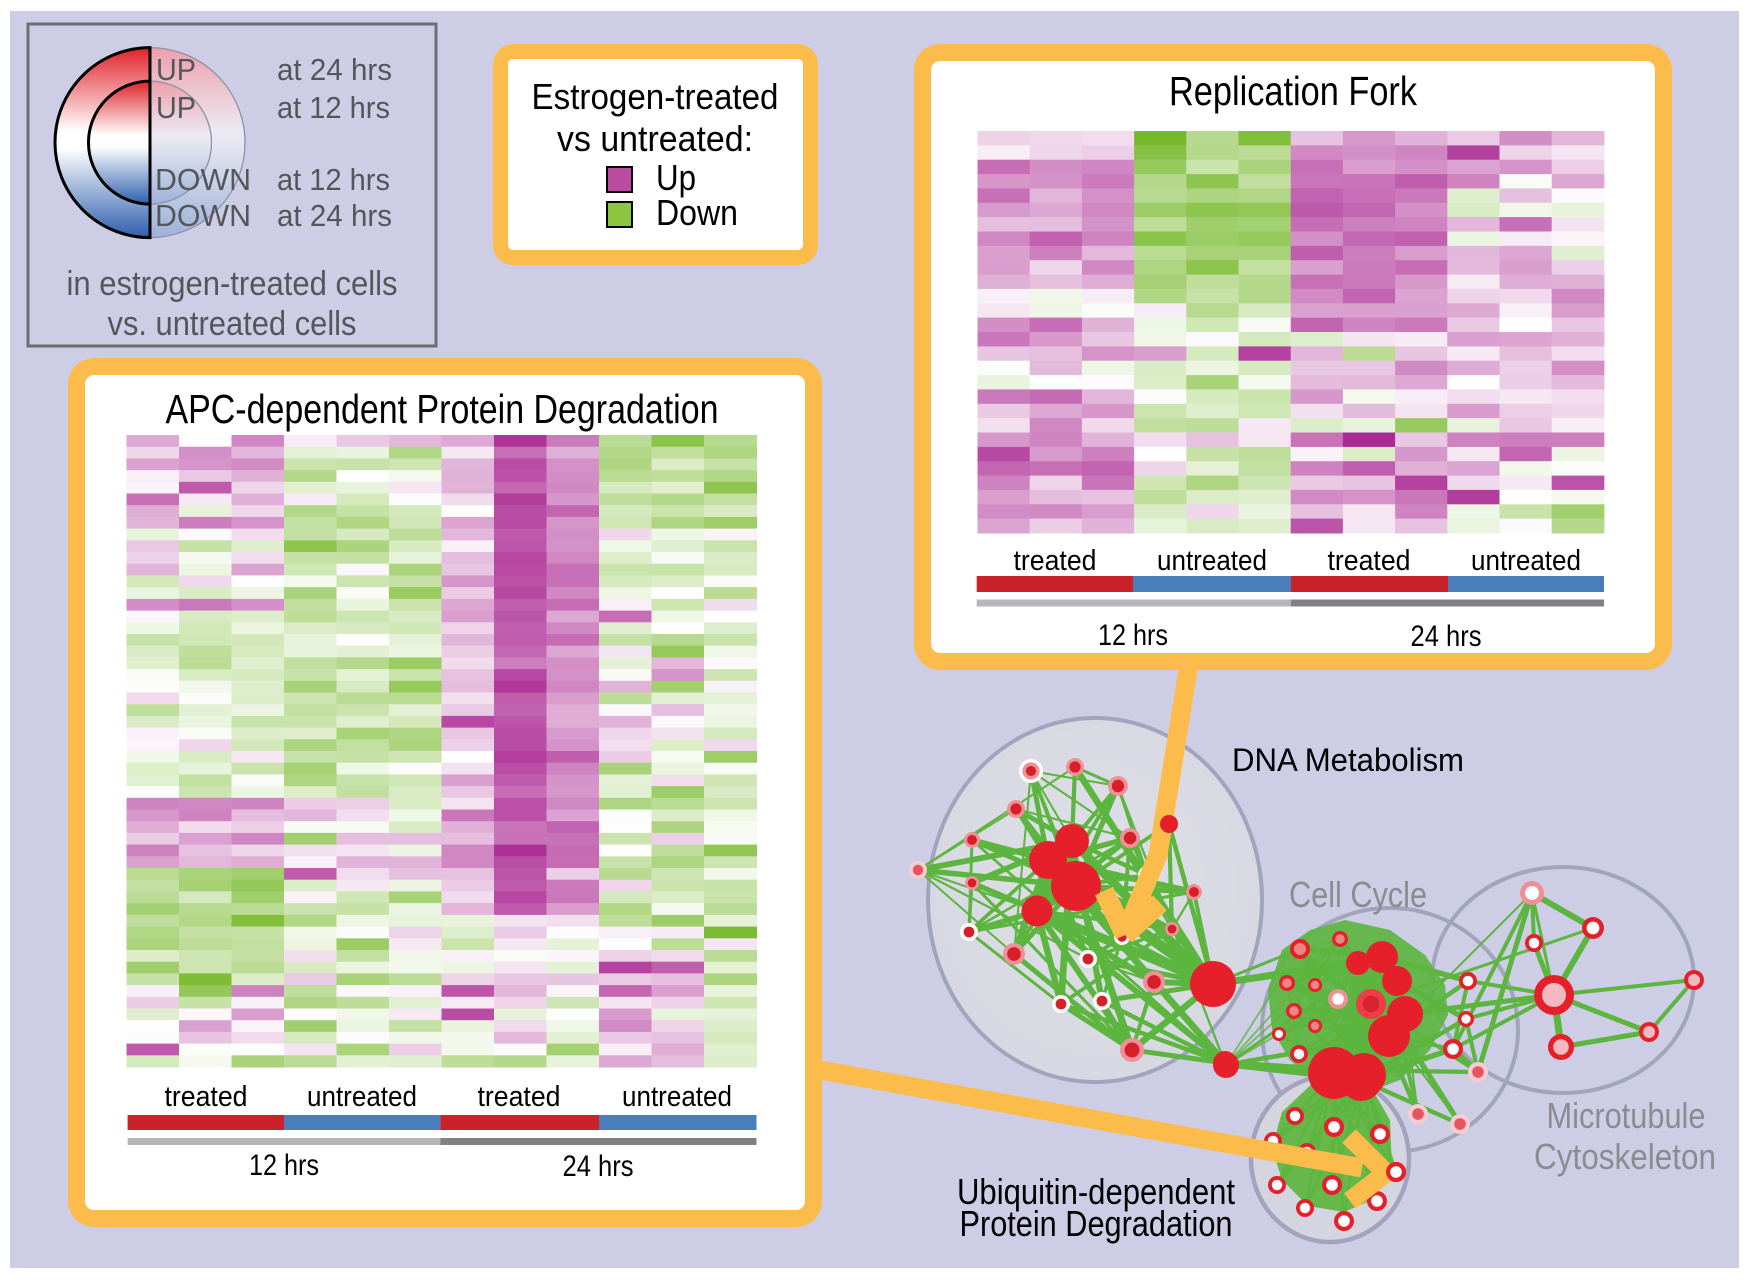 Image resolution: width=1750 pixels, height=1284 pixels. What do you see at coordinates (697, 212) in the screenshot?
I see `svg-text: Down` at bounding box center [697, 212].